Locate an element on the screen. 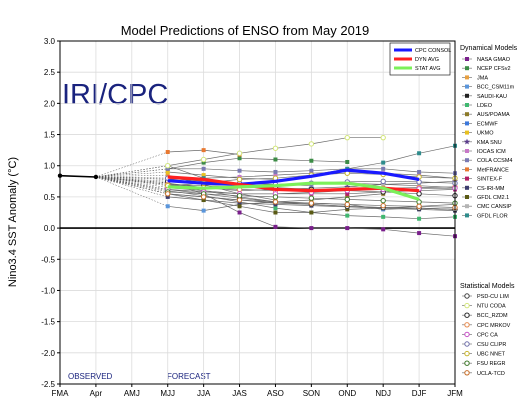 The width and height of the screenshot is (529, 413). x-tick-label: SON is located at coordinates (312, 393).